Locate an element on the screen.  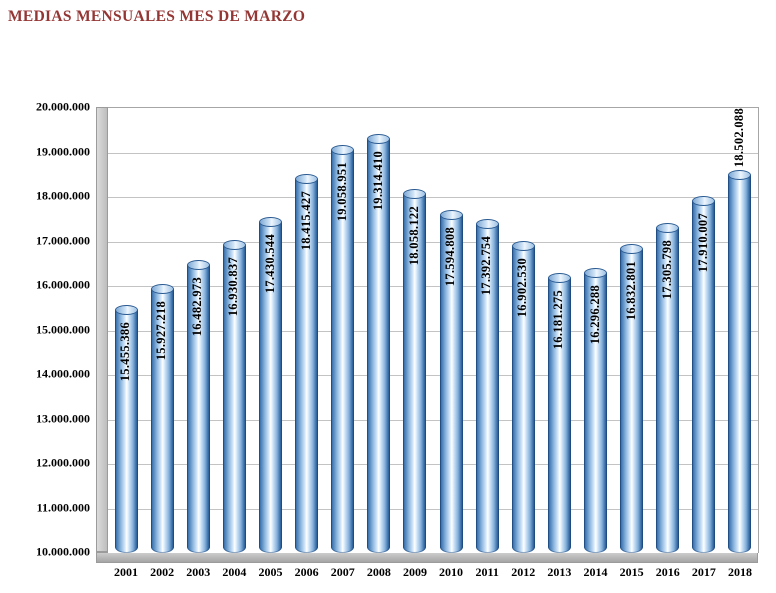
x-tick-label: 2014 is located at coordinates (595, 572).